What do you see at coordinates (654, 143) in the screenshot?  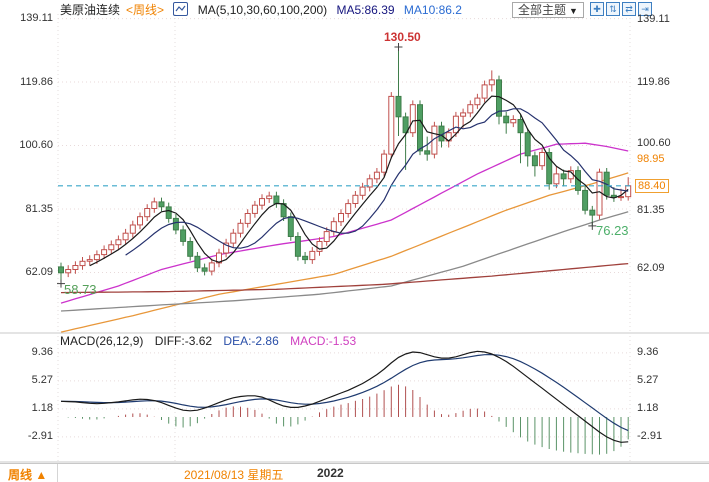 I see `price-tick-right: 100.60` at bounding box center [654, 143].